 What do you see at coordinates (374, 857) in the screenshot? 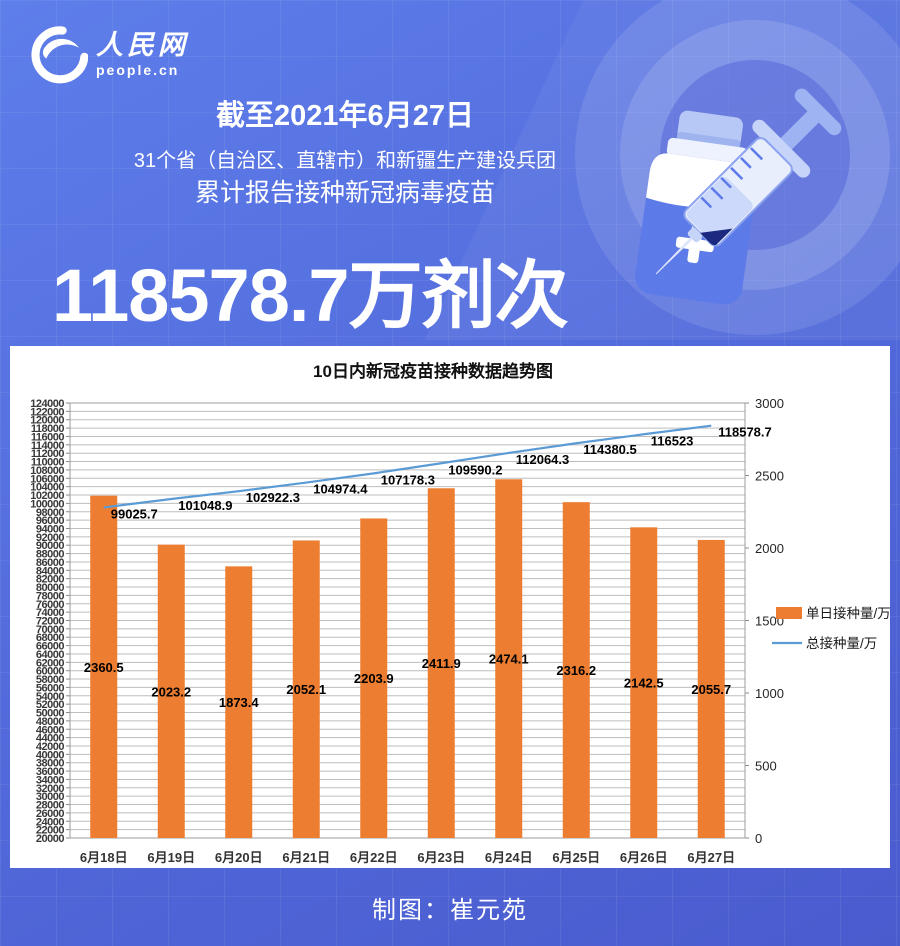
I see `x-axis-label: 6月22日` at bounding box center [374, 857].